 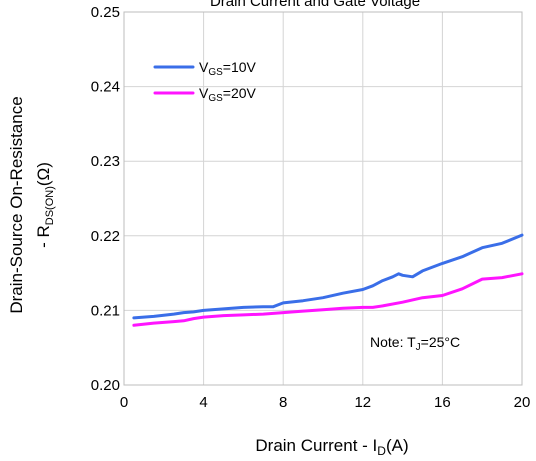 I want to click on y-axis-title-sub: DS(ON), so click(x=50, y=205).